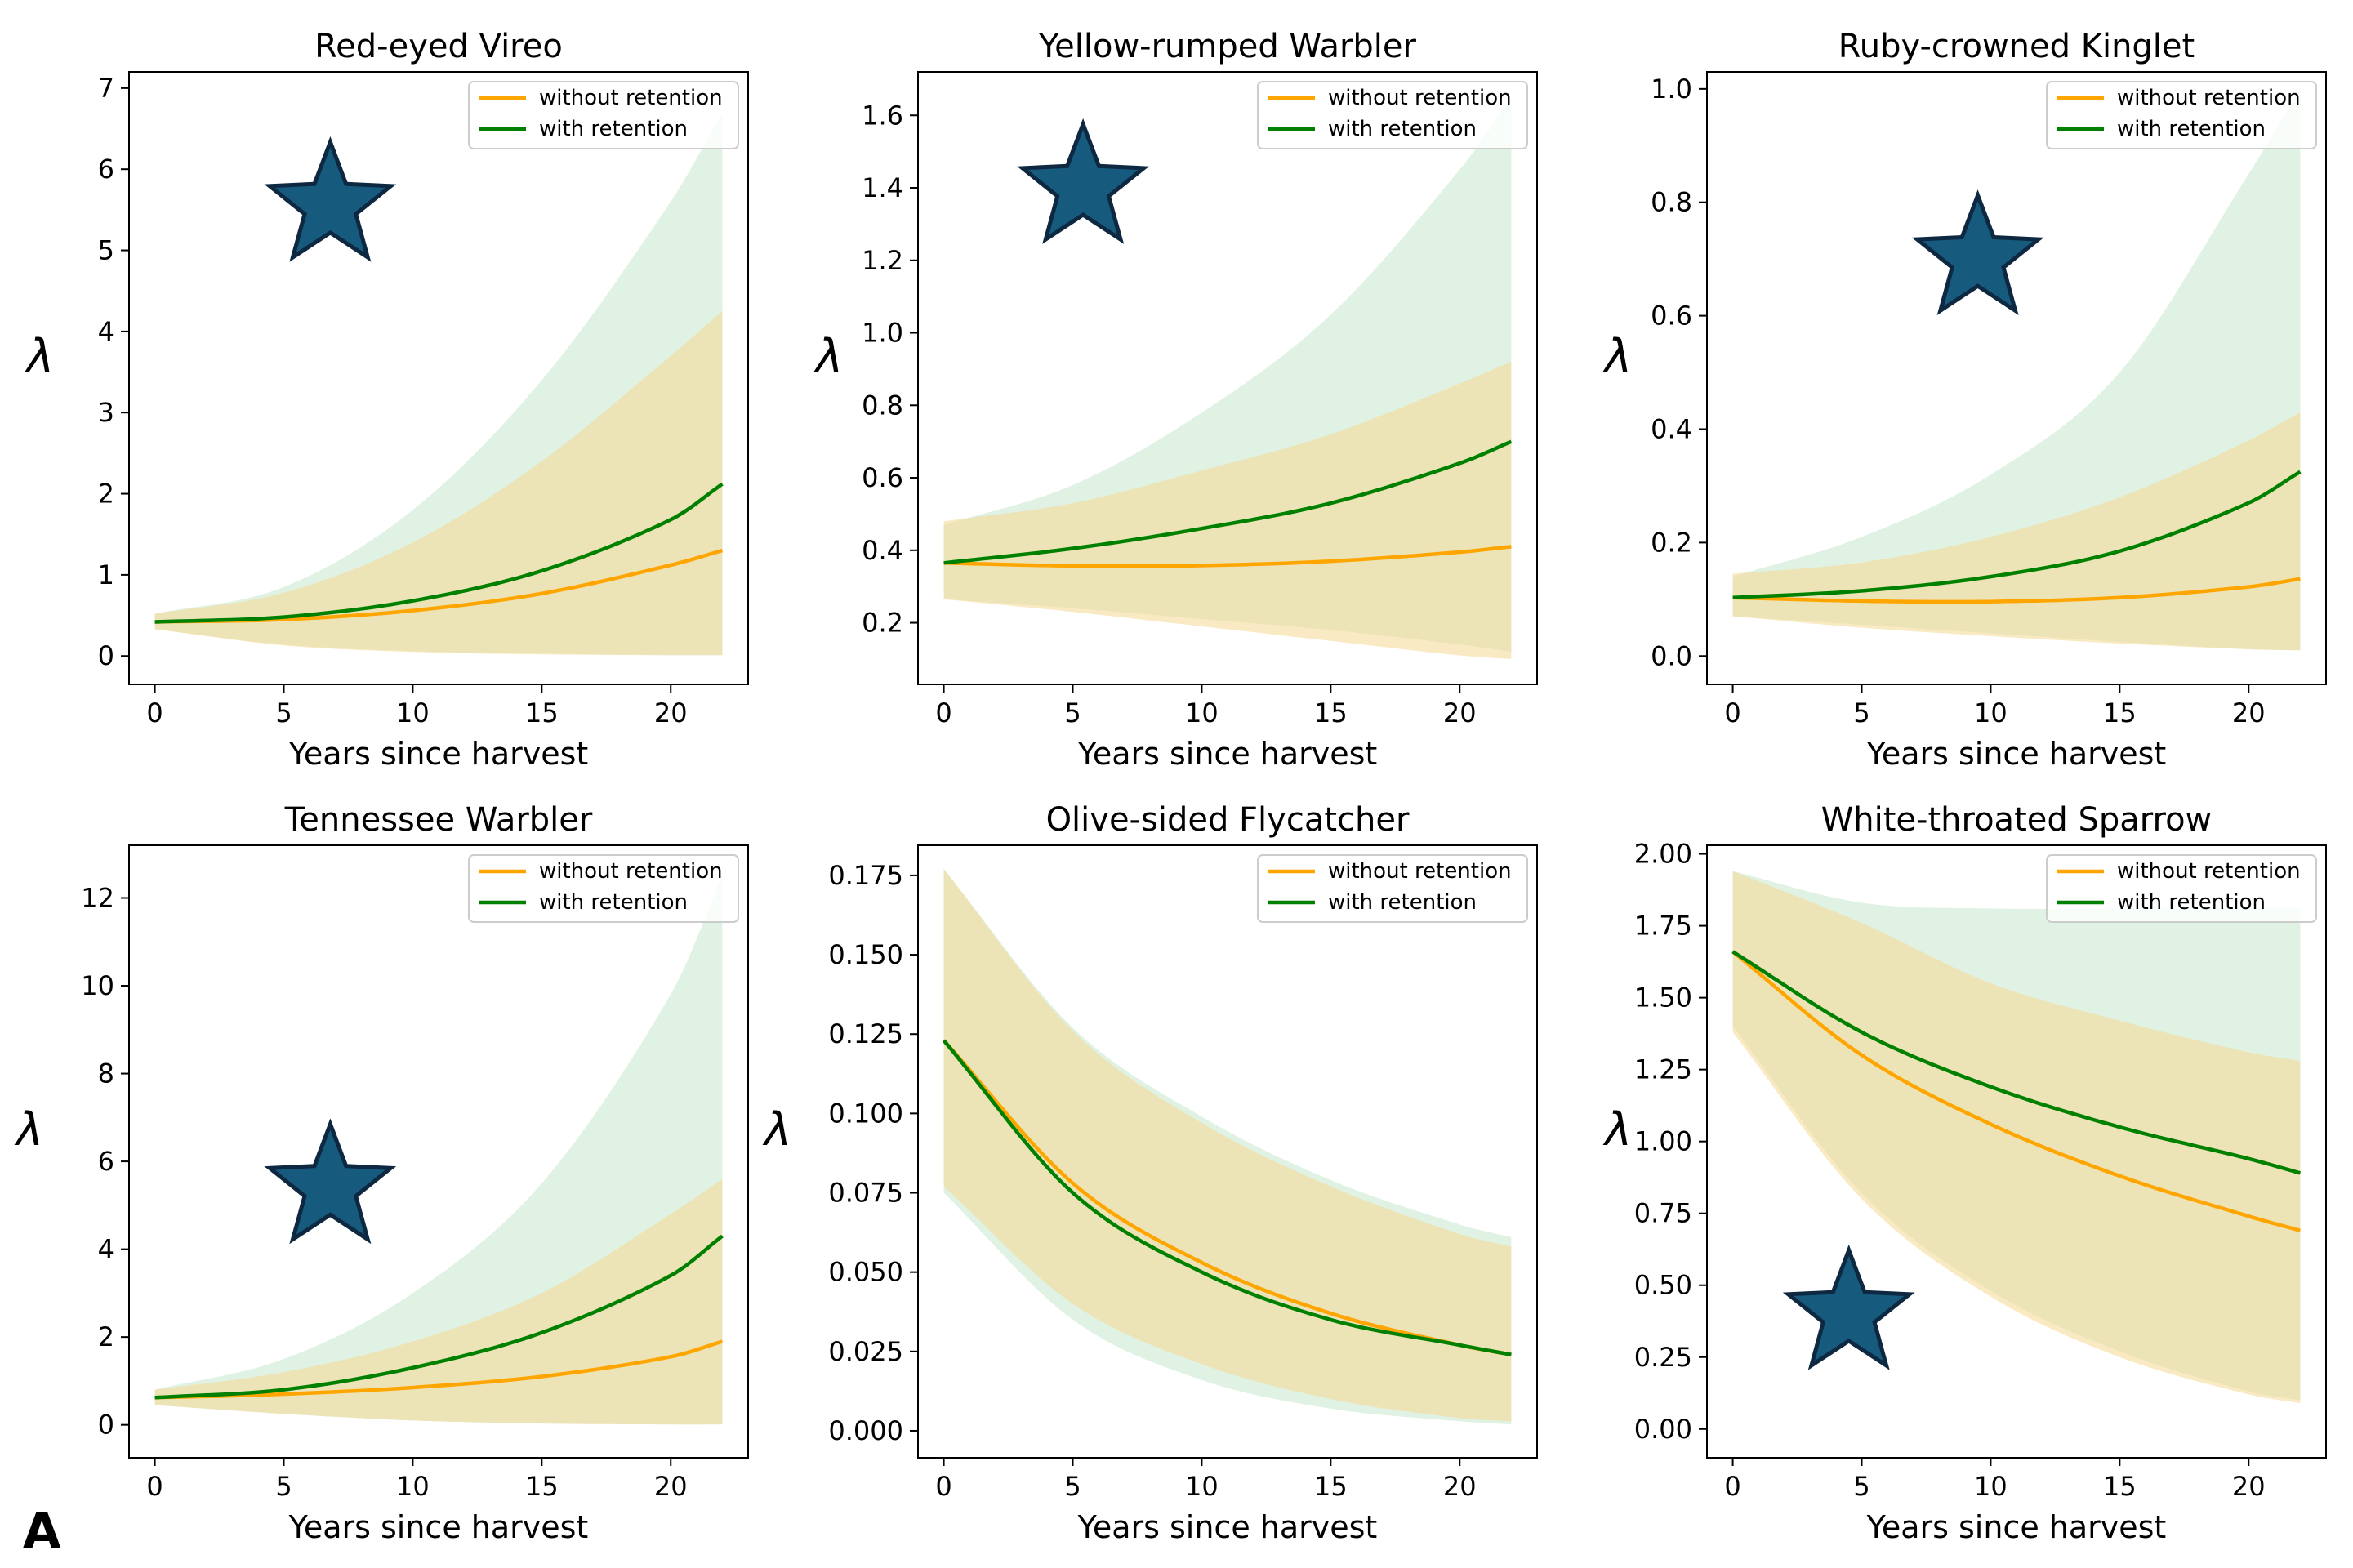 This screenshot has width=2353, height=1568. What do you see at coordinates (106, 1336) in the screenshot?
I see `y-tick-label: 2` at bounding box center [106, 1336].